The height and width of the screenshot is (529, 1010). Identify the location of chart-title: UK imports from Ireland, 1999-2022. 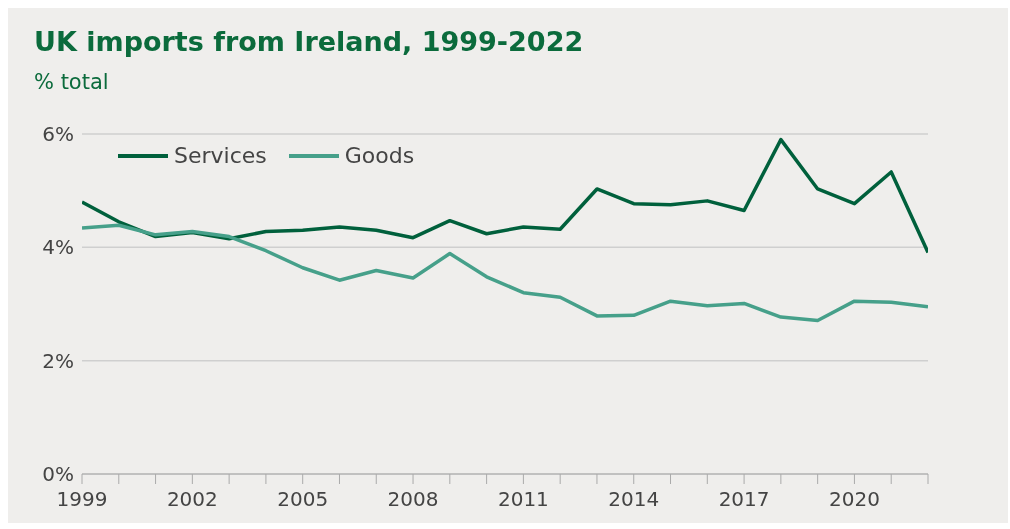
(309, 41).